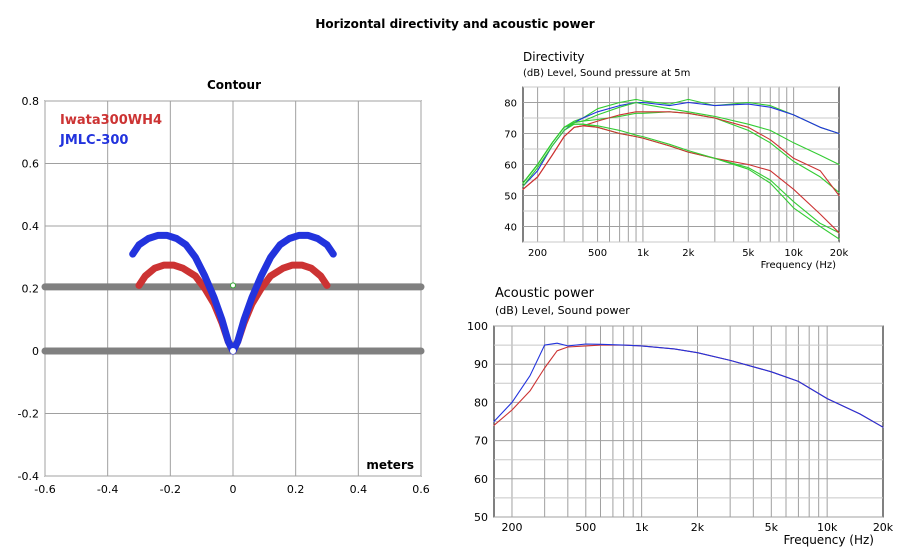 The width and height of the screenshot is (898, 559). Describe the element at coordinates (233, 351) in the screenshot. I see `origin-marker` at that location.